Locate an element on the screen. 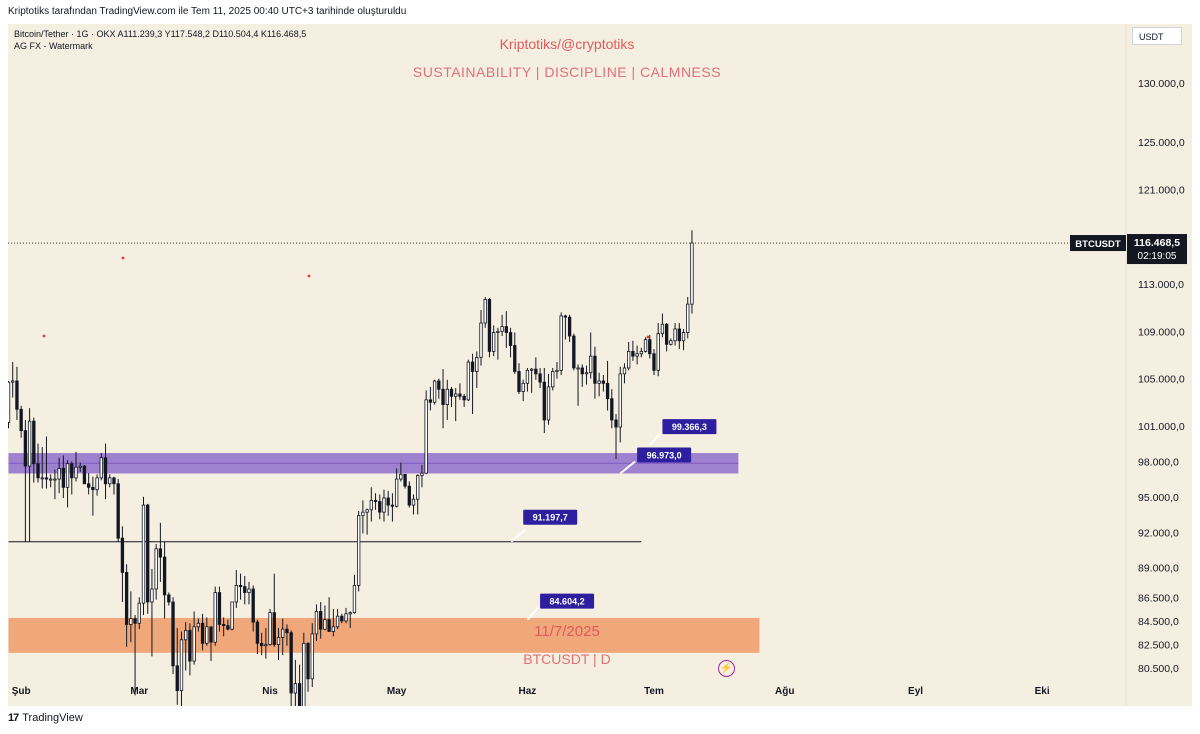 This screenshot has width=1200, height=734. y-tick-label: 121.000,0 is located at coordinates (1161, 190).